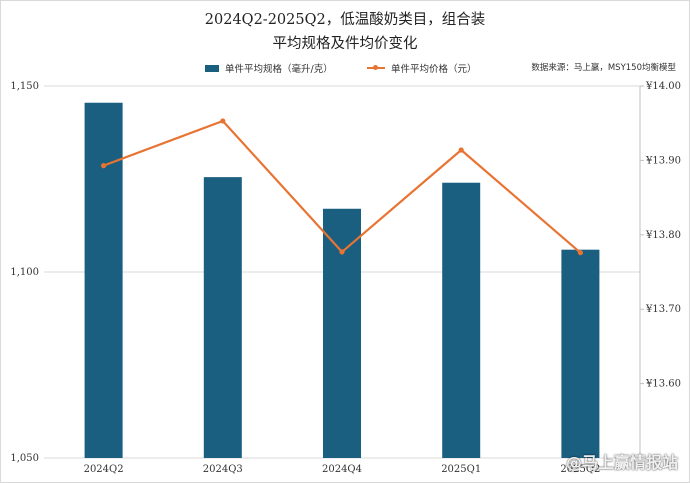 This screenshot has height=483, width=690. What do you see at coordinates (279, 69) in the screenshot?
I see `legend-bar-label: 单件平均规格（毫升/克）` at bounding box center [279, 69].